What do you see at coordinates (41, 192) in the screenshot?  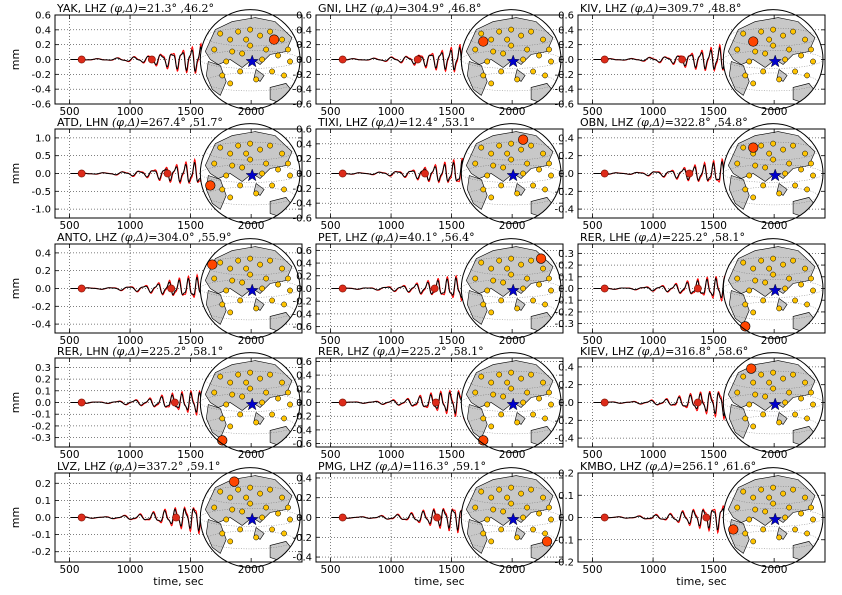 I see `y-tick-label: -0.5` at bounding box center [41, 192].